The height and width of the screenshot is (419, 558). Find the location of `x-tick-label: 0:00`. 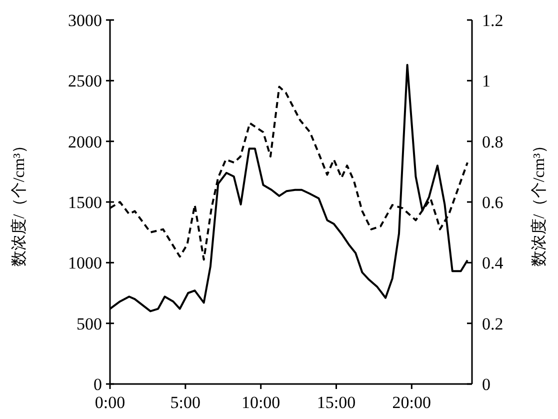

x-tick-label: 0:00 is located at coordinates (110, 402).